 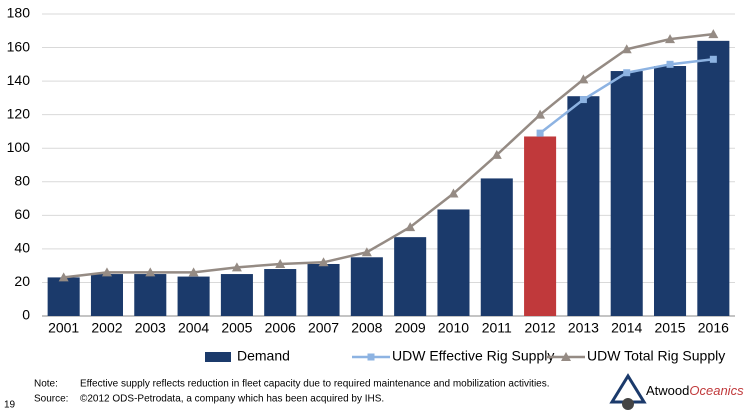 What do you see at coordinates (323, 328) in the screenshot?
I see `x-tick-label: 2007` at bounding box center [323, 328].